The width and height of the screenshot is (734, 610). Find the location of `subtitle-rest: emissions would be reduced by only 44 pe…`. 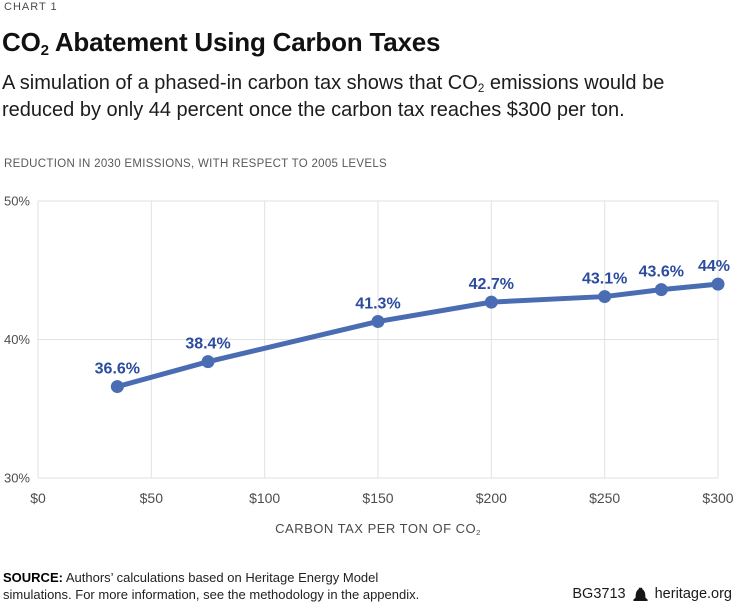

subtitle-rest: emissions would be reduced by only 44 pe… is located at coordinates (333, 96).